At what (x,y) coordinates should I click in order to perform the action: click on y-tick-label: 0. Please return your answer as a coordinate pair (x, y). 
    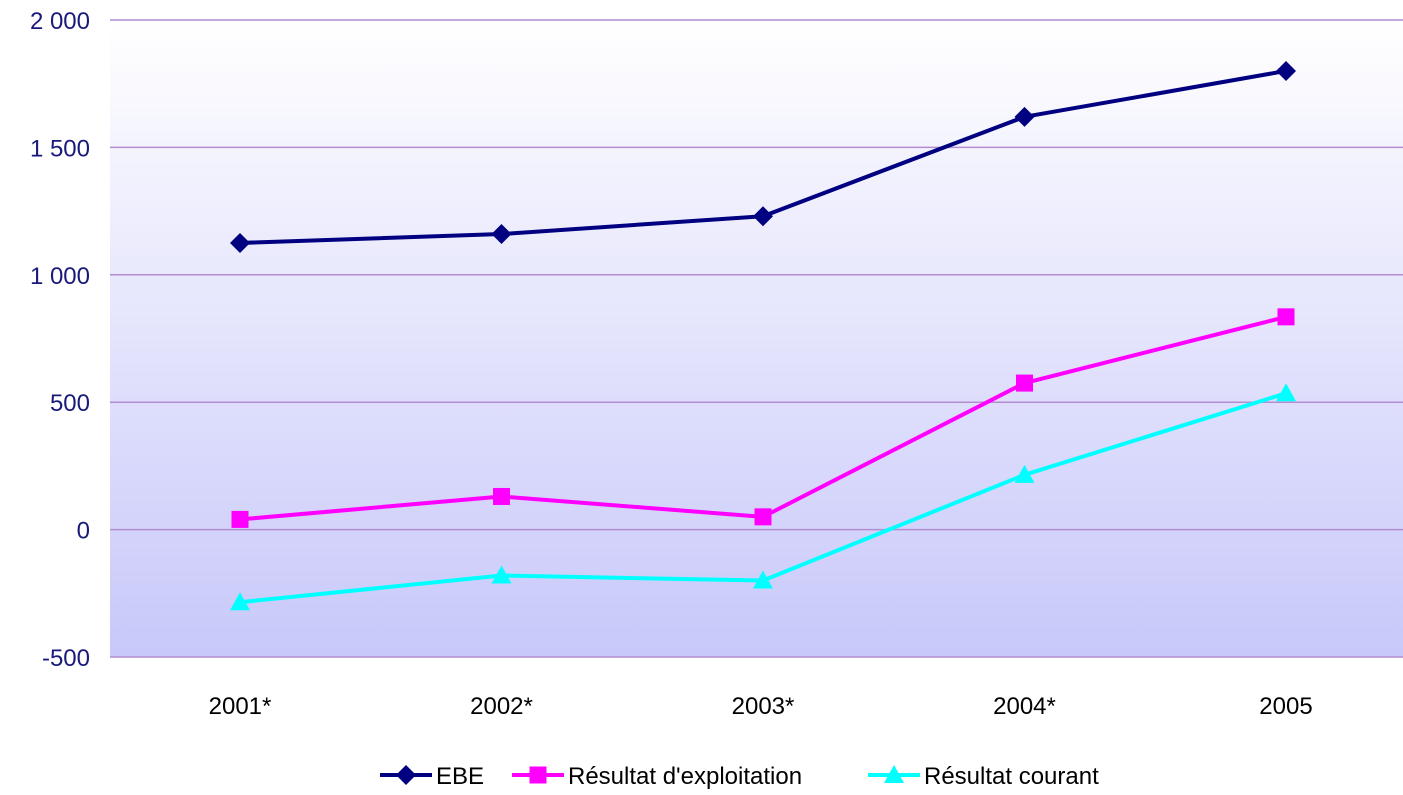
    Looking at the image, I should click on (83, 531).